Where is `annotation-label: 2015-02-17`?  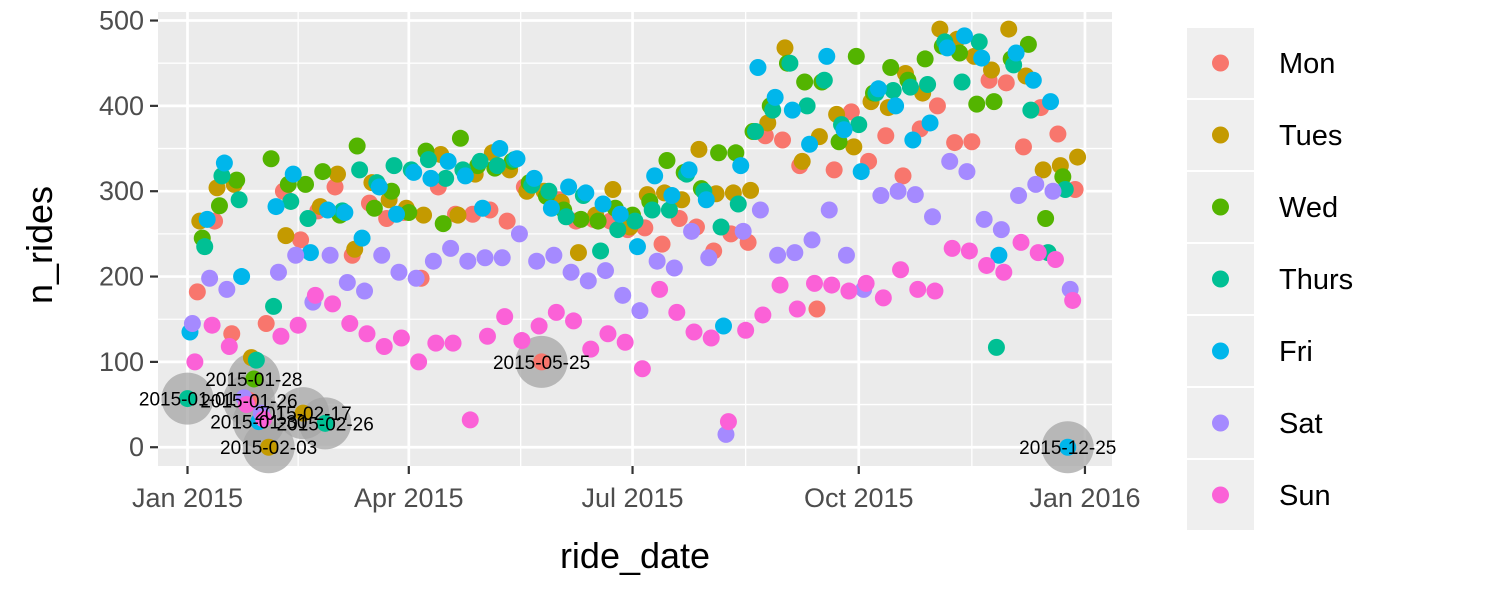
annotation-label: 2015-02-17 is located at coordinates (302, 414).